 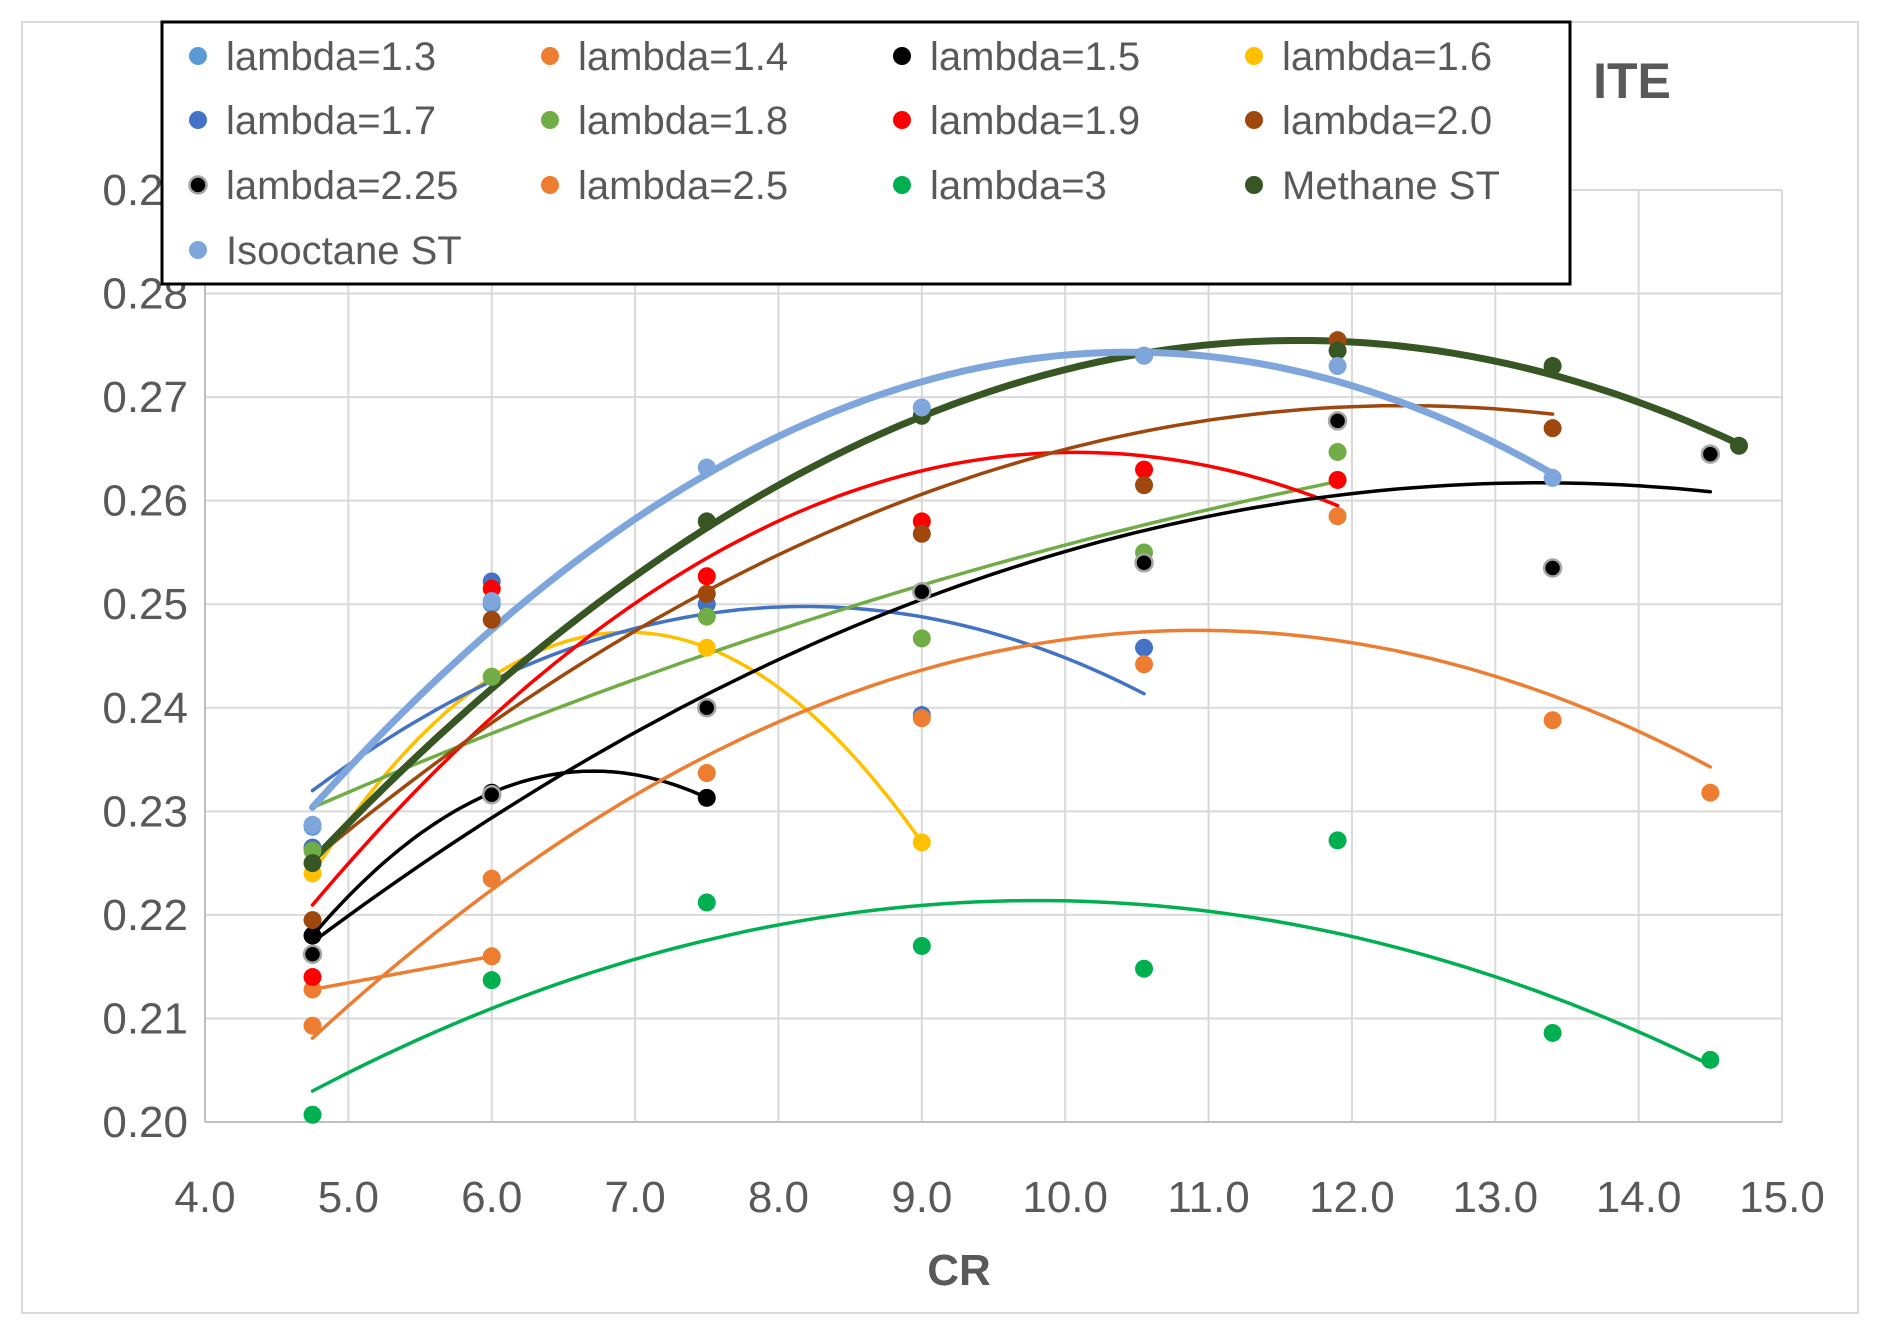 What do you see at coordinates (683, 57) in the screenshot?
I see `legend-label-lambda-1-4: lambda=1.4` at bounding box center [683, 57].